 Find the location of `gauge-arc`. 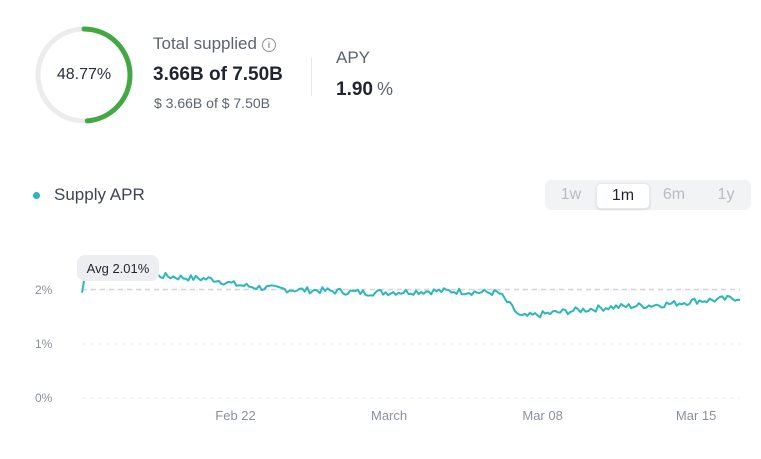

gauge-arc is located at coordinates (84, 75).